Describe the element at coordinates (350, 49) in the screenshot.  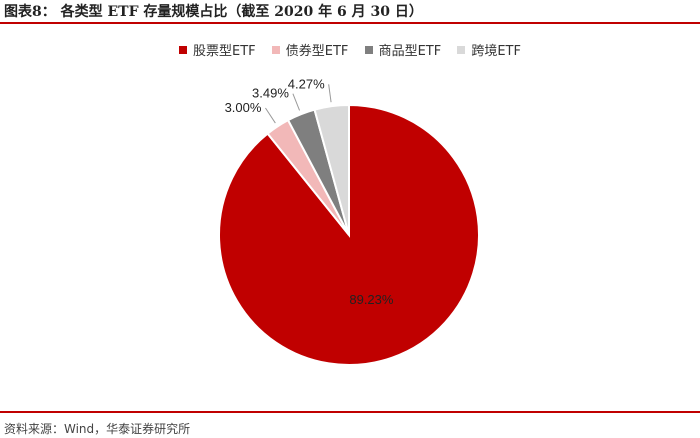
I see `chart-legend: 股票型ETF 债券型ETF 商品型ETF 跨境ETF` at that location.